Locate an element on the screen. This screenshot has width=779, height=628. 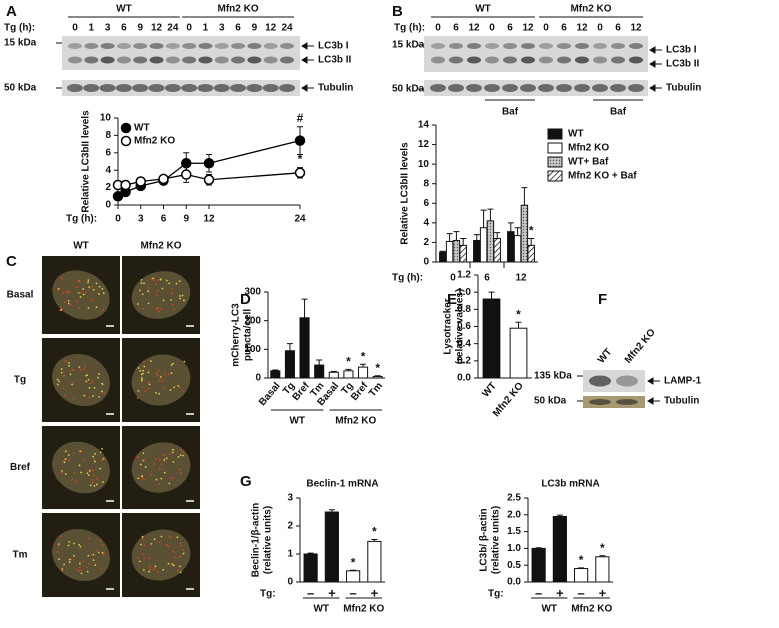
y-tick-label: 0.0 is located at coordinates (464, 378).